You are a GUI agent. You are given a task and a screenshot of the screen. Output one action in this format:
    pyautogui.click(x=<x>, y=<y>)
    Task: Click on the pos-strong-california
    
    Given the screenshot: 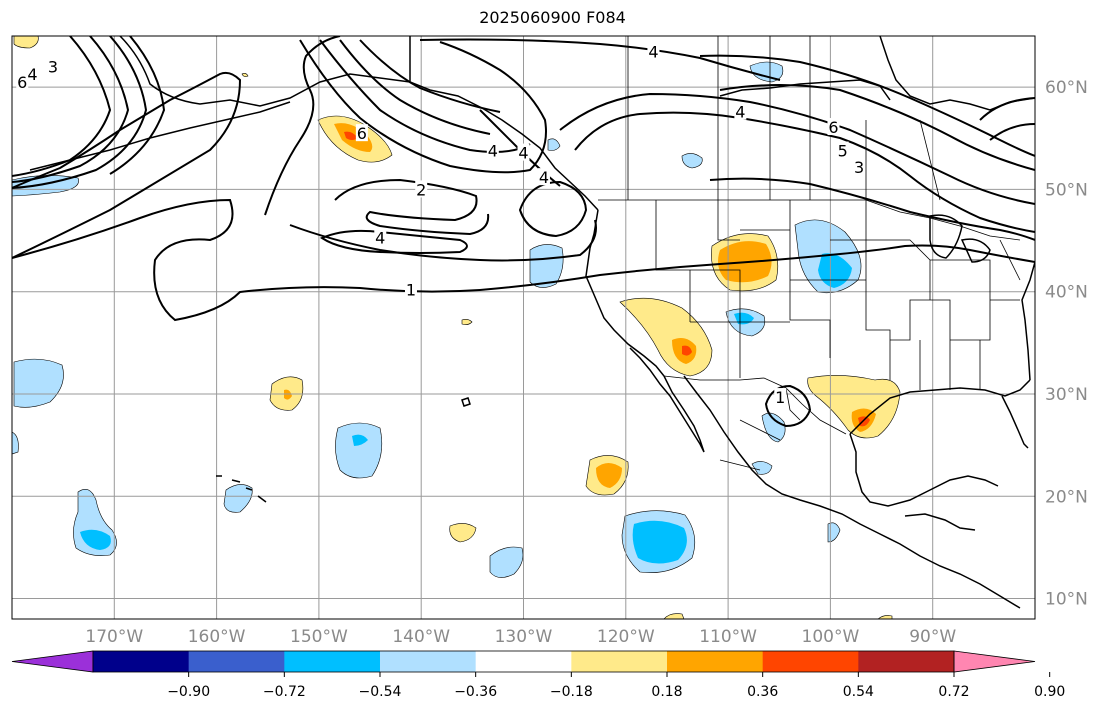 What is the action you would take?
    pyautogui.click(x=687, y=350)
    